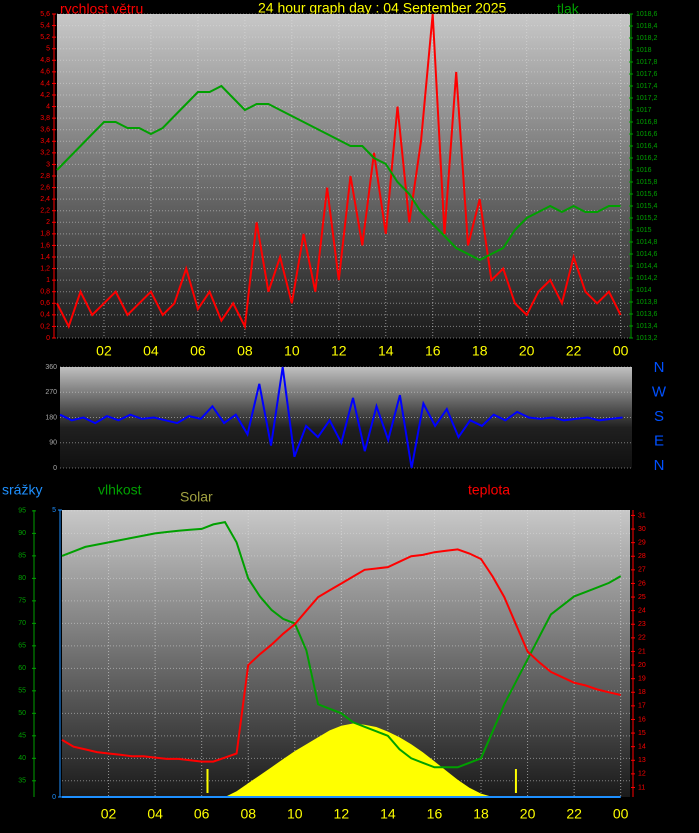 The image size is (699, 833). What do you see at coordinates (45, 83) in the screenshot?
I see `y-tick-label: 4,4` at bounding box center [45, 83].